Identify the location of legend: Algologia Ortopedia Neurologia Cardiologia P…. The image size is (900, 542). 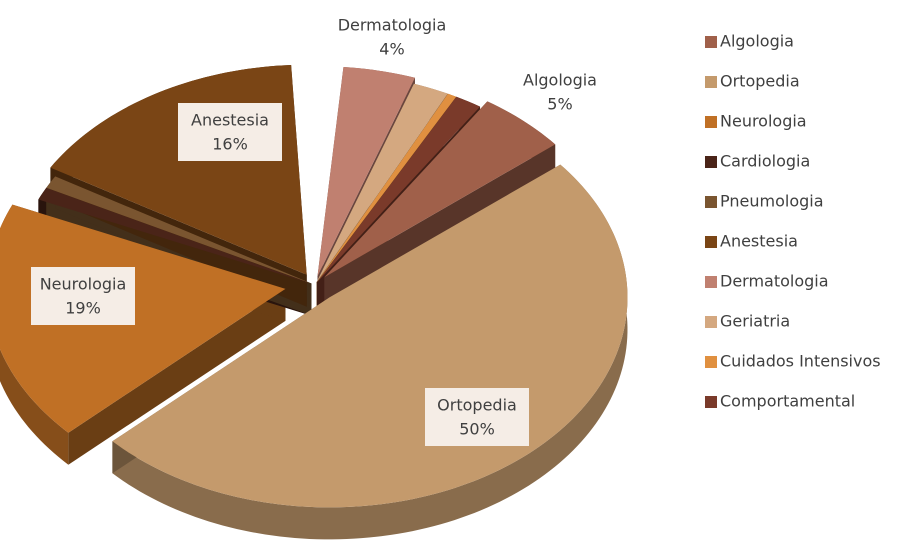
(793, 221).